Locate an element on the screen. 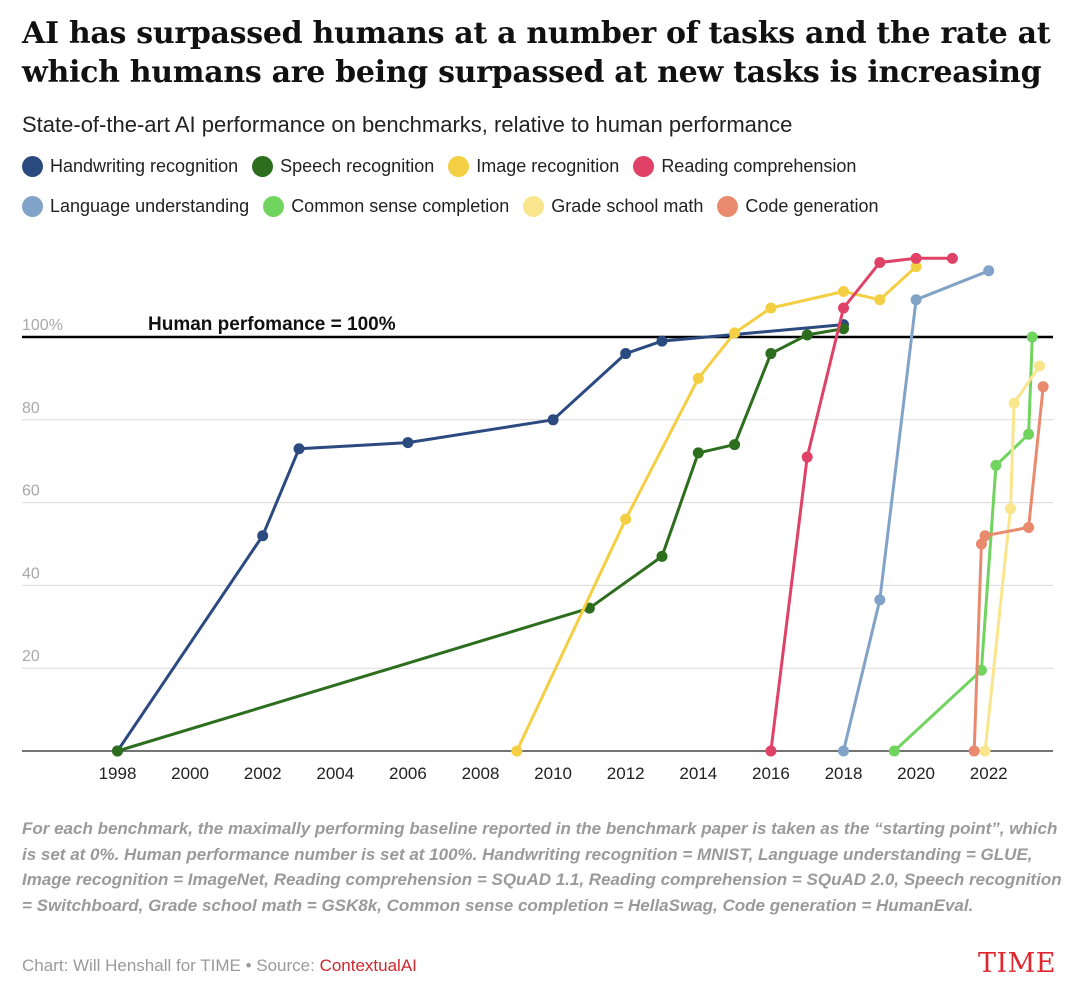 The height and width of the screenshot is (1008, 1080). legend-item-image-recognition: Image recognition is located at coordinates (534, 166).